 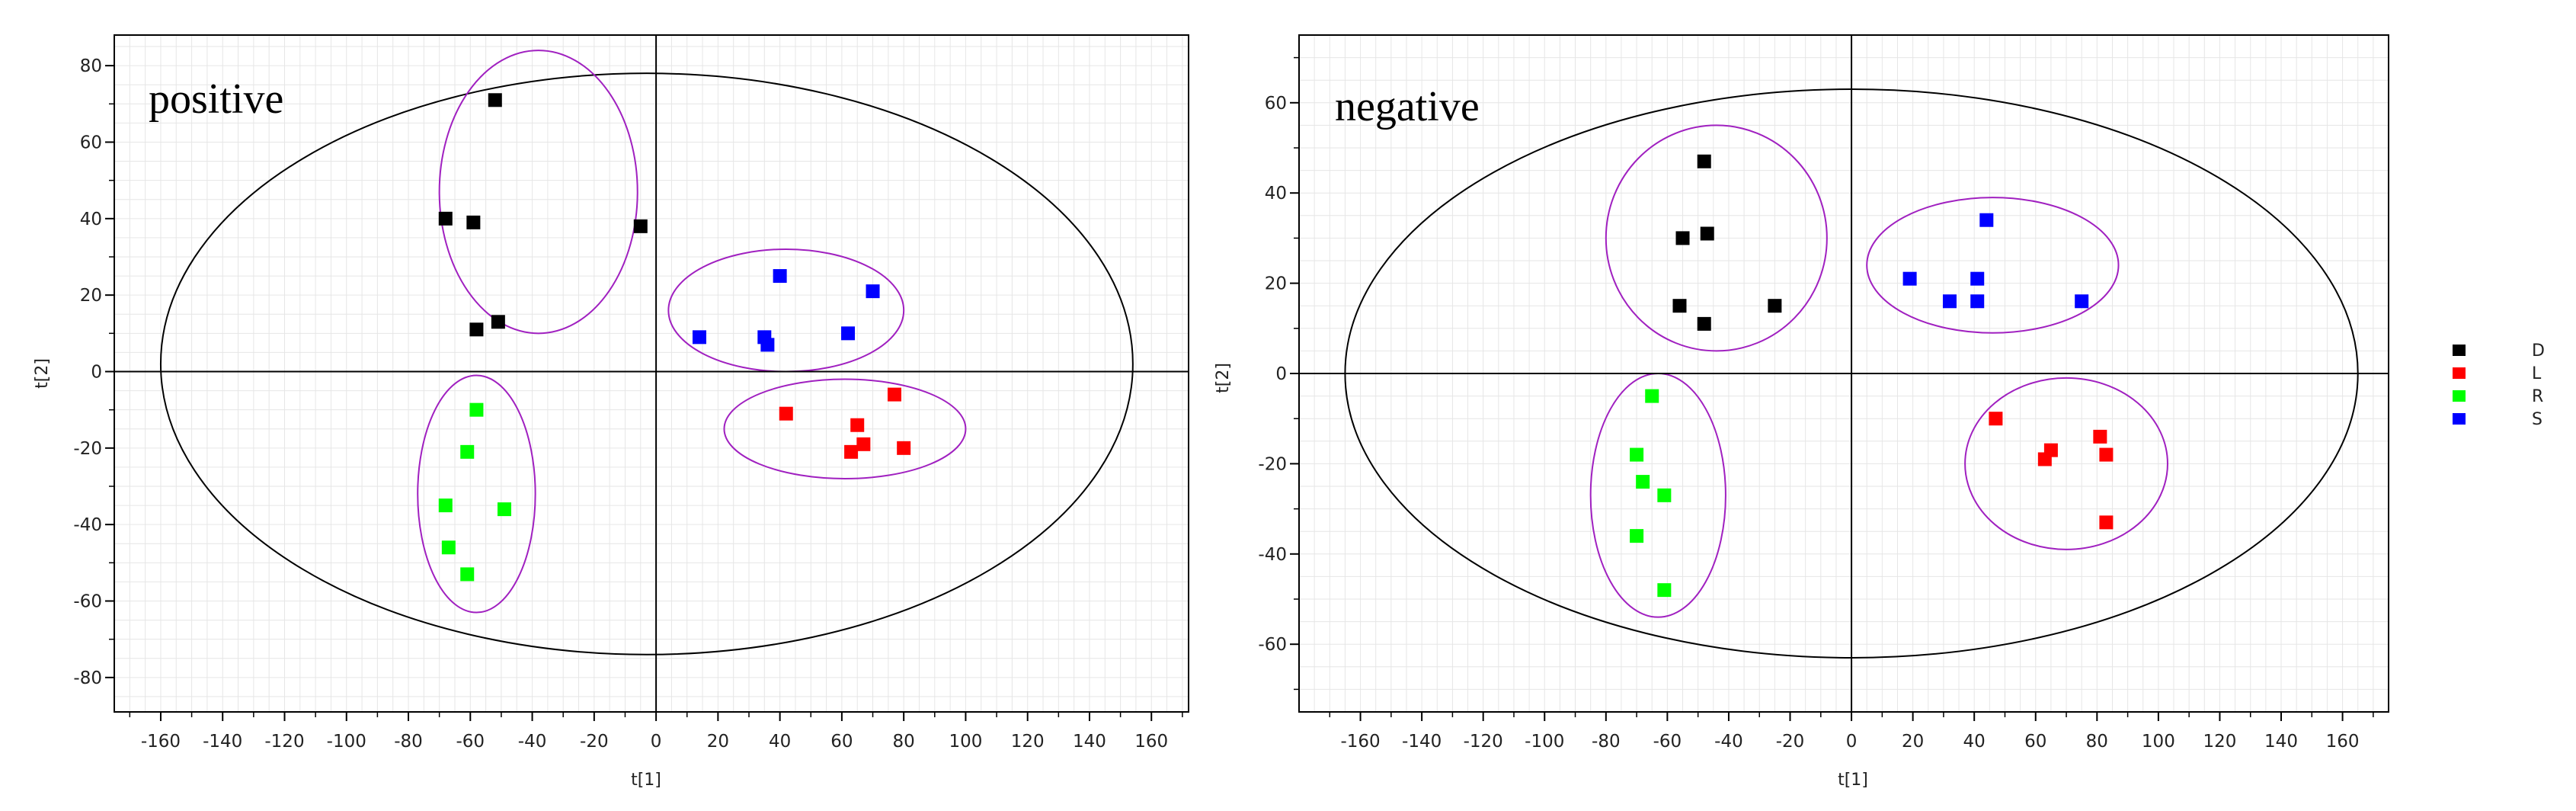 I want to click on positive-ytick-label: 0, so click(x=96, y=372).